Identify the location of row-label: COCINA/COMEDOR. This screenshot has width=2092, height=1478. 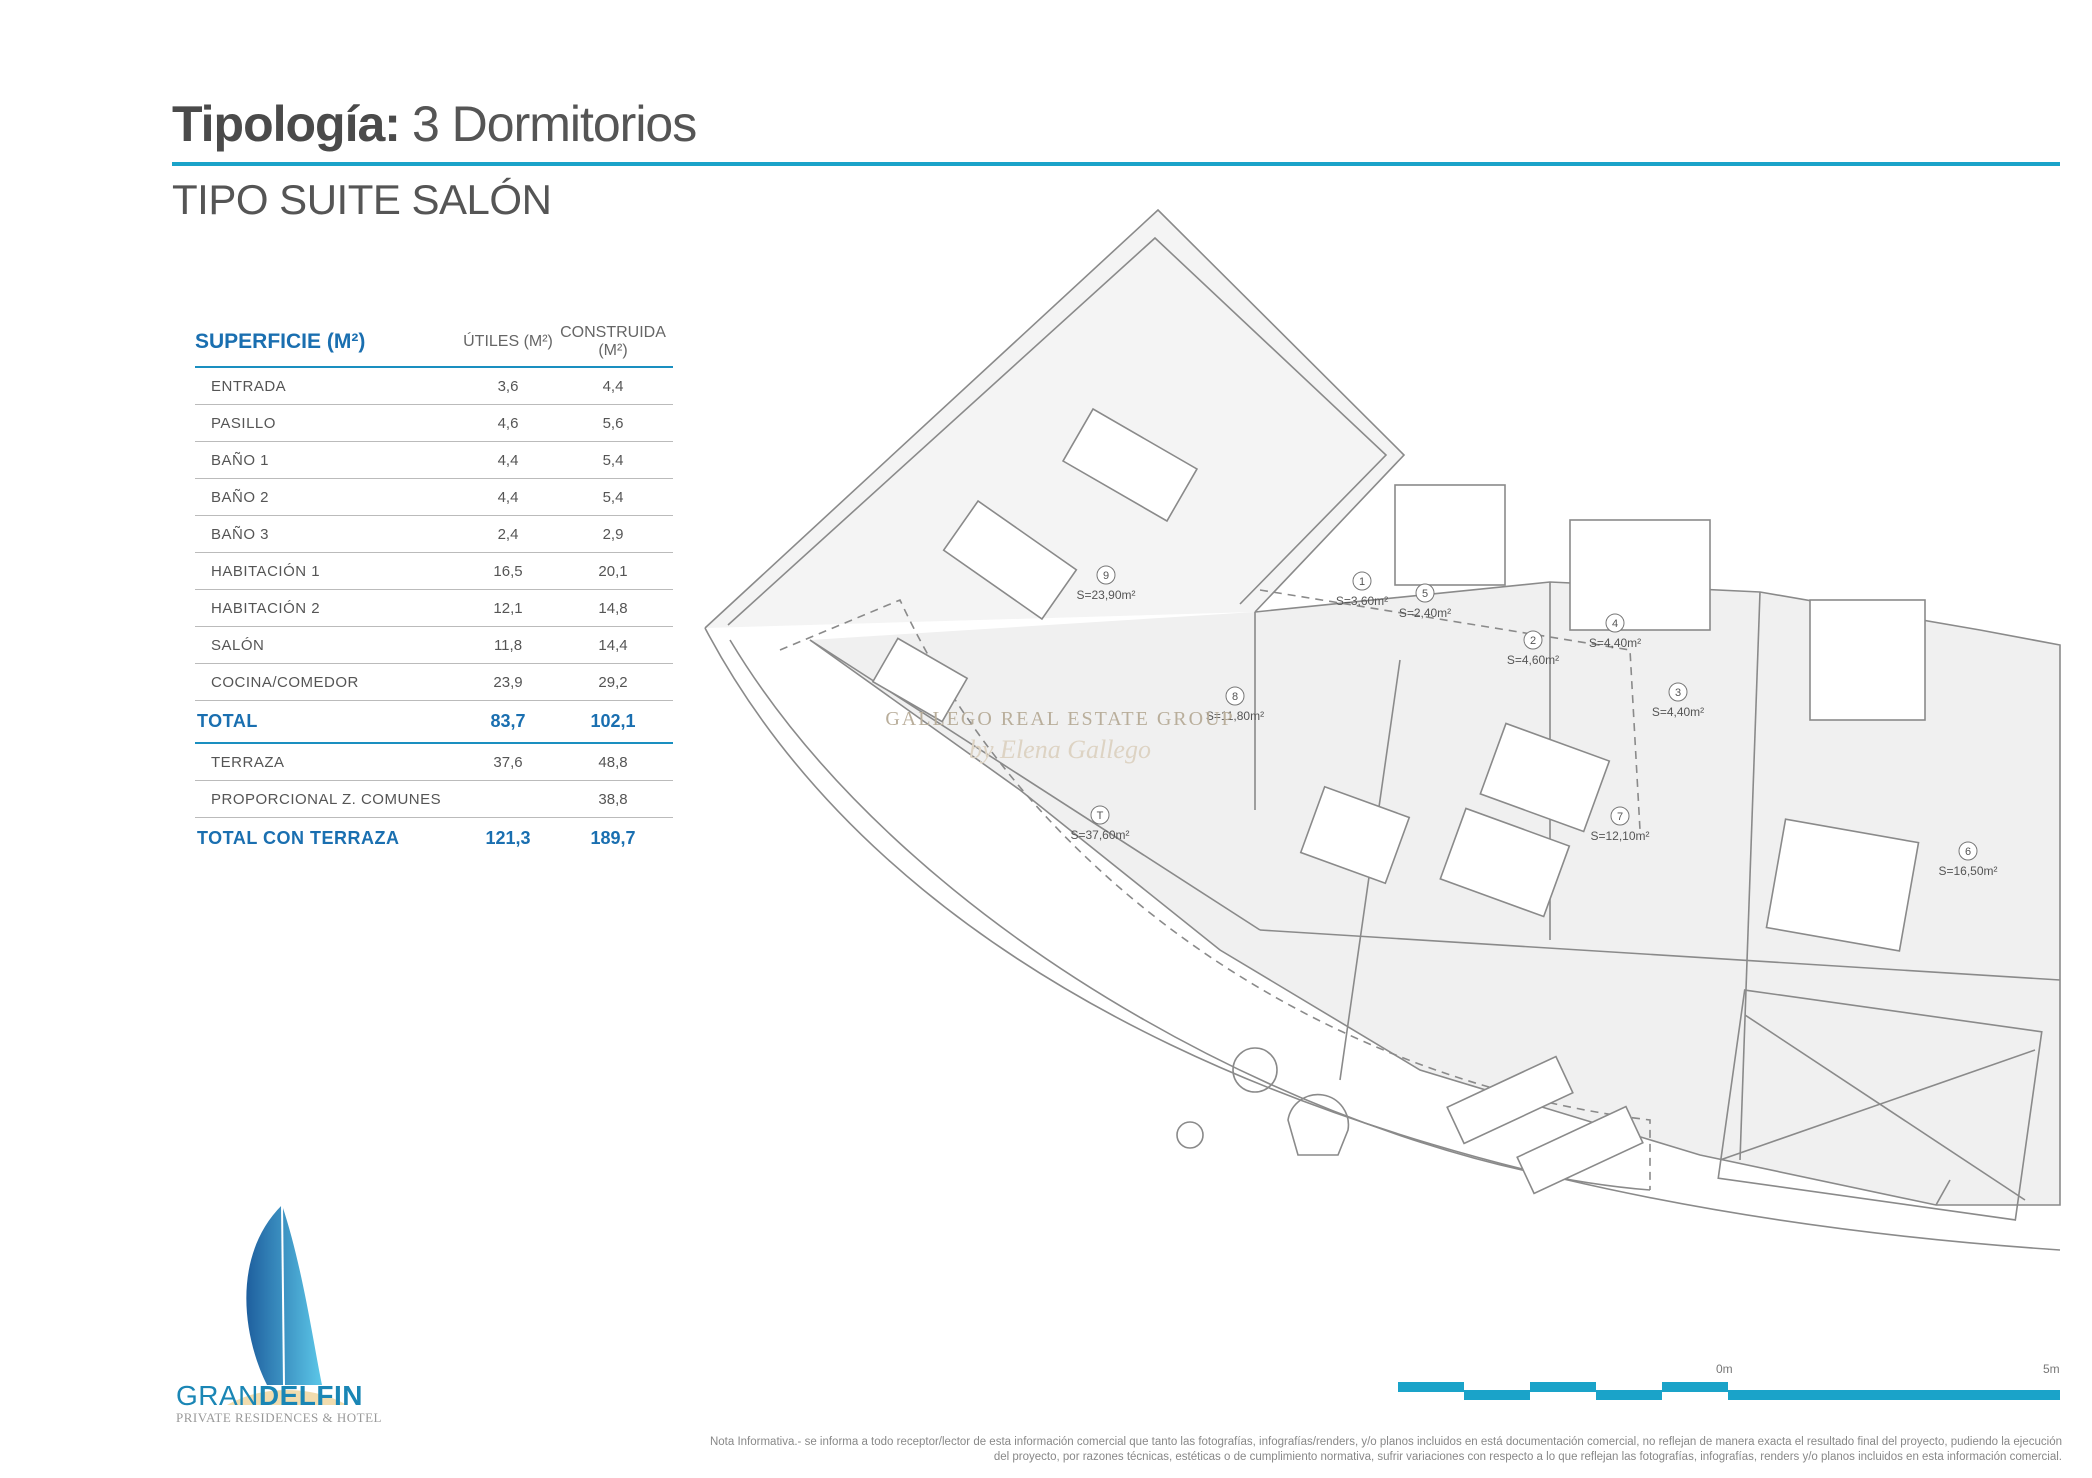
(329, 682).